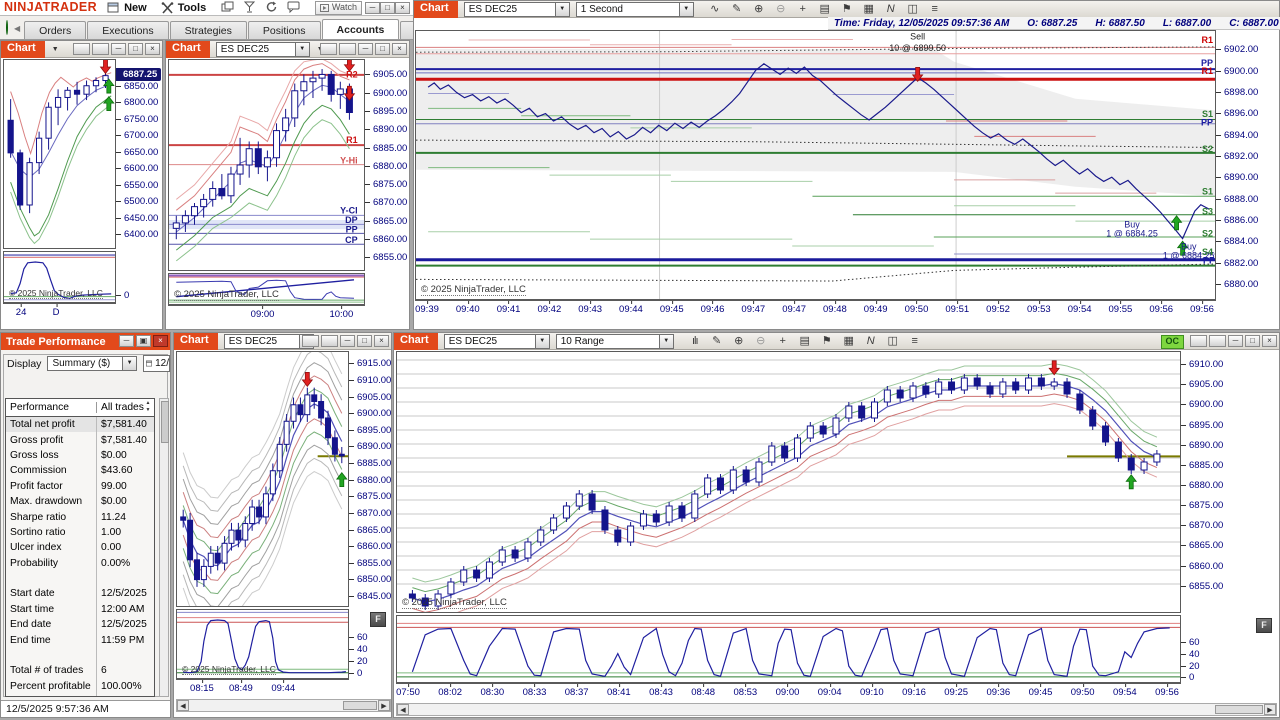 The image size is (1280, 720). Describe the element at coordinates (183, 705) in the screenshot. I see `scroll-left-icon: ◀` at that location.